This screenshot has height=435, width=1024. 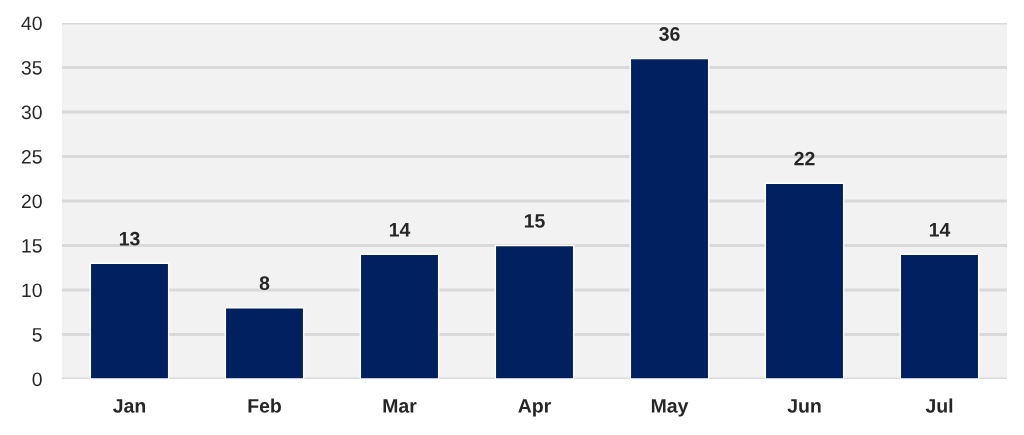 What do you see at coordinates (264, 405) in the screenshot?
I see `x-tick-label: Feb` at bounding box center [264, 405].